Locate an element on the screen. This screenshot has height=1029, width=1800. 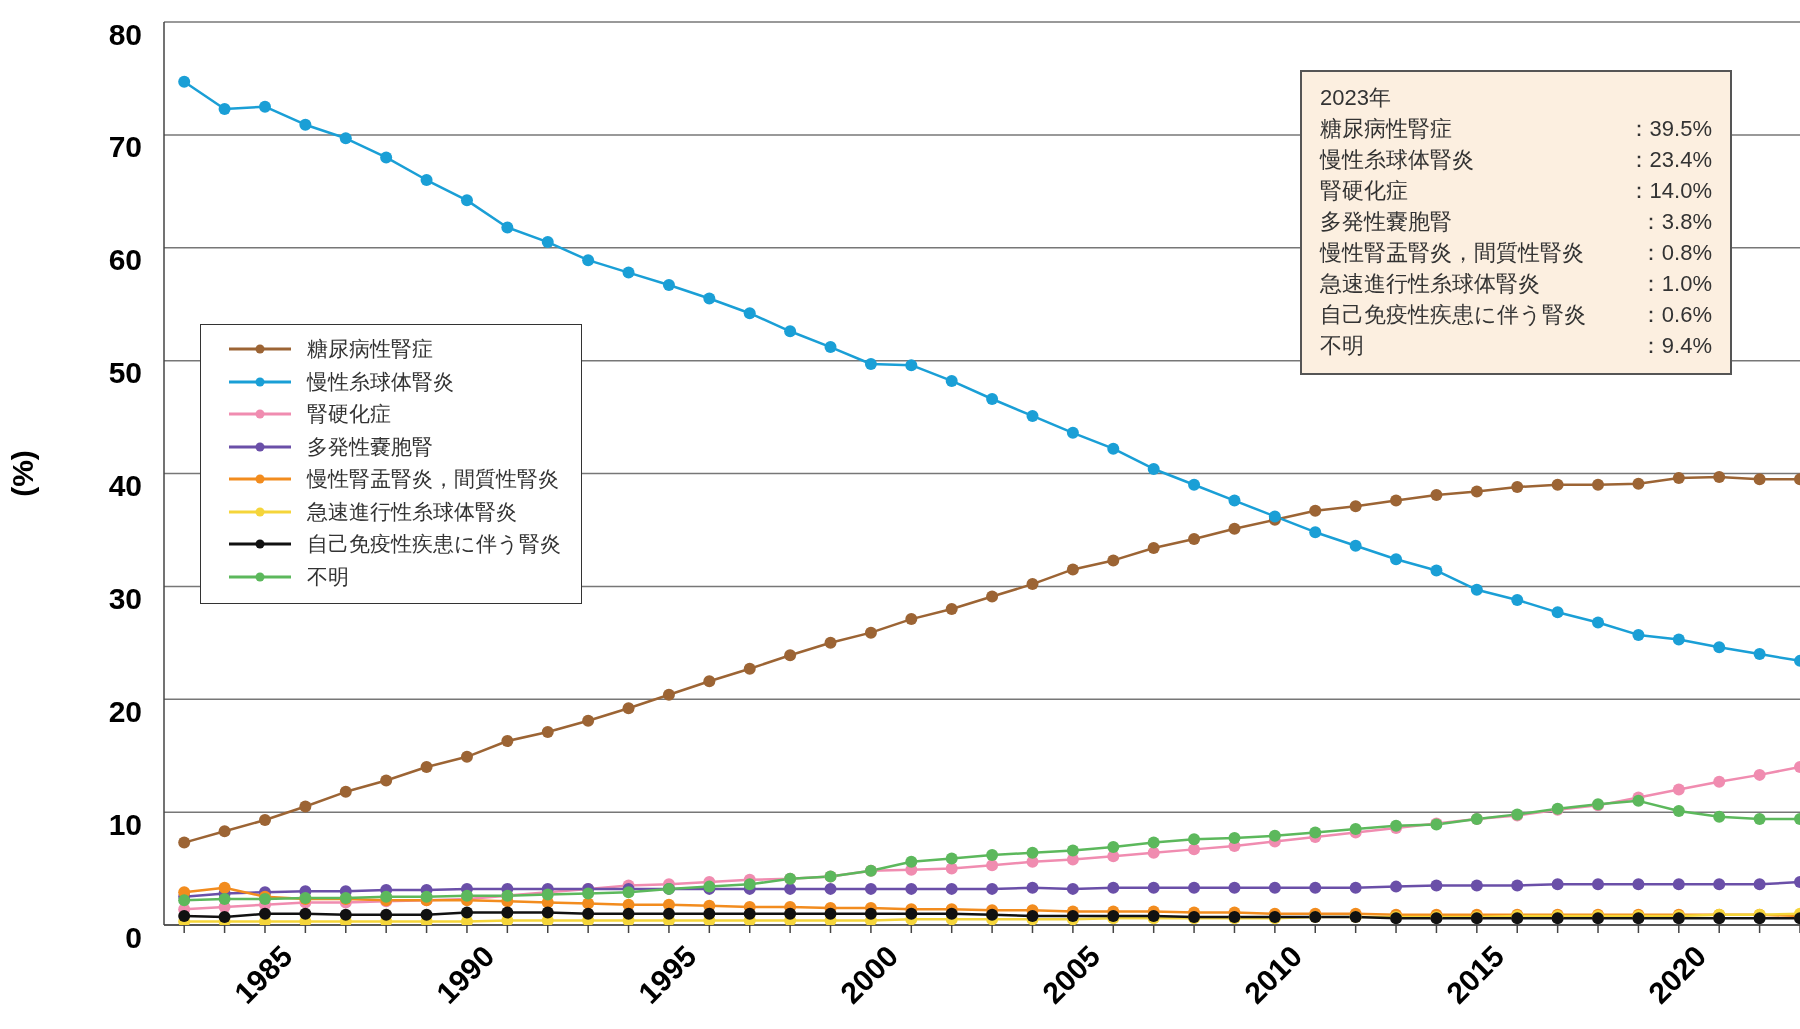
y-tick-label: 30 is located at coordinates (125, 598).